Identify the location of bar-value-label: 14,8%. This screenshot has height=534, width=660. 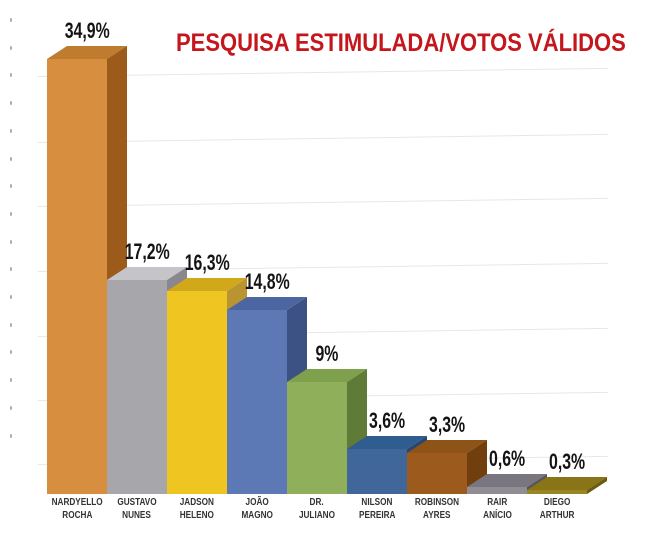
(267, 281).